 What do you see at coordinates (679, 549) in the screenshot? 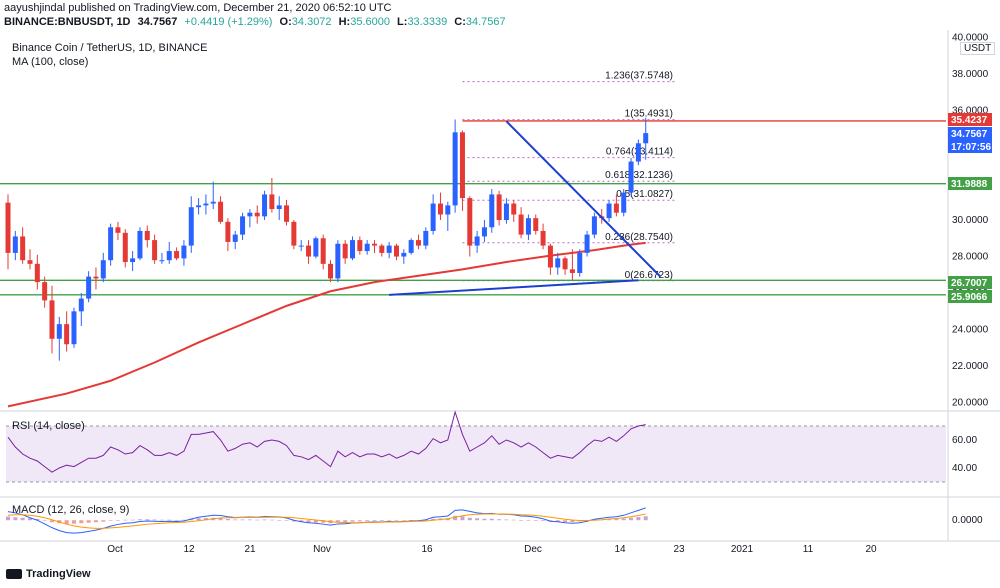
I see `date-tick-label: 23` at bounding box center [679, 549].